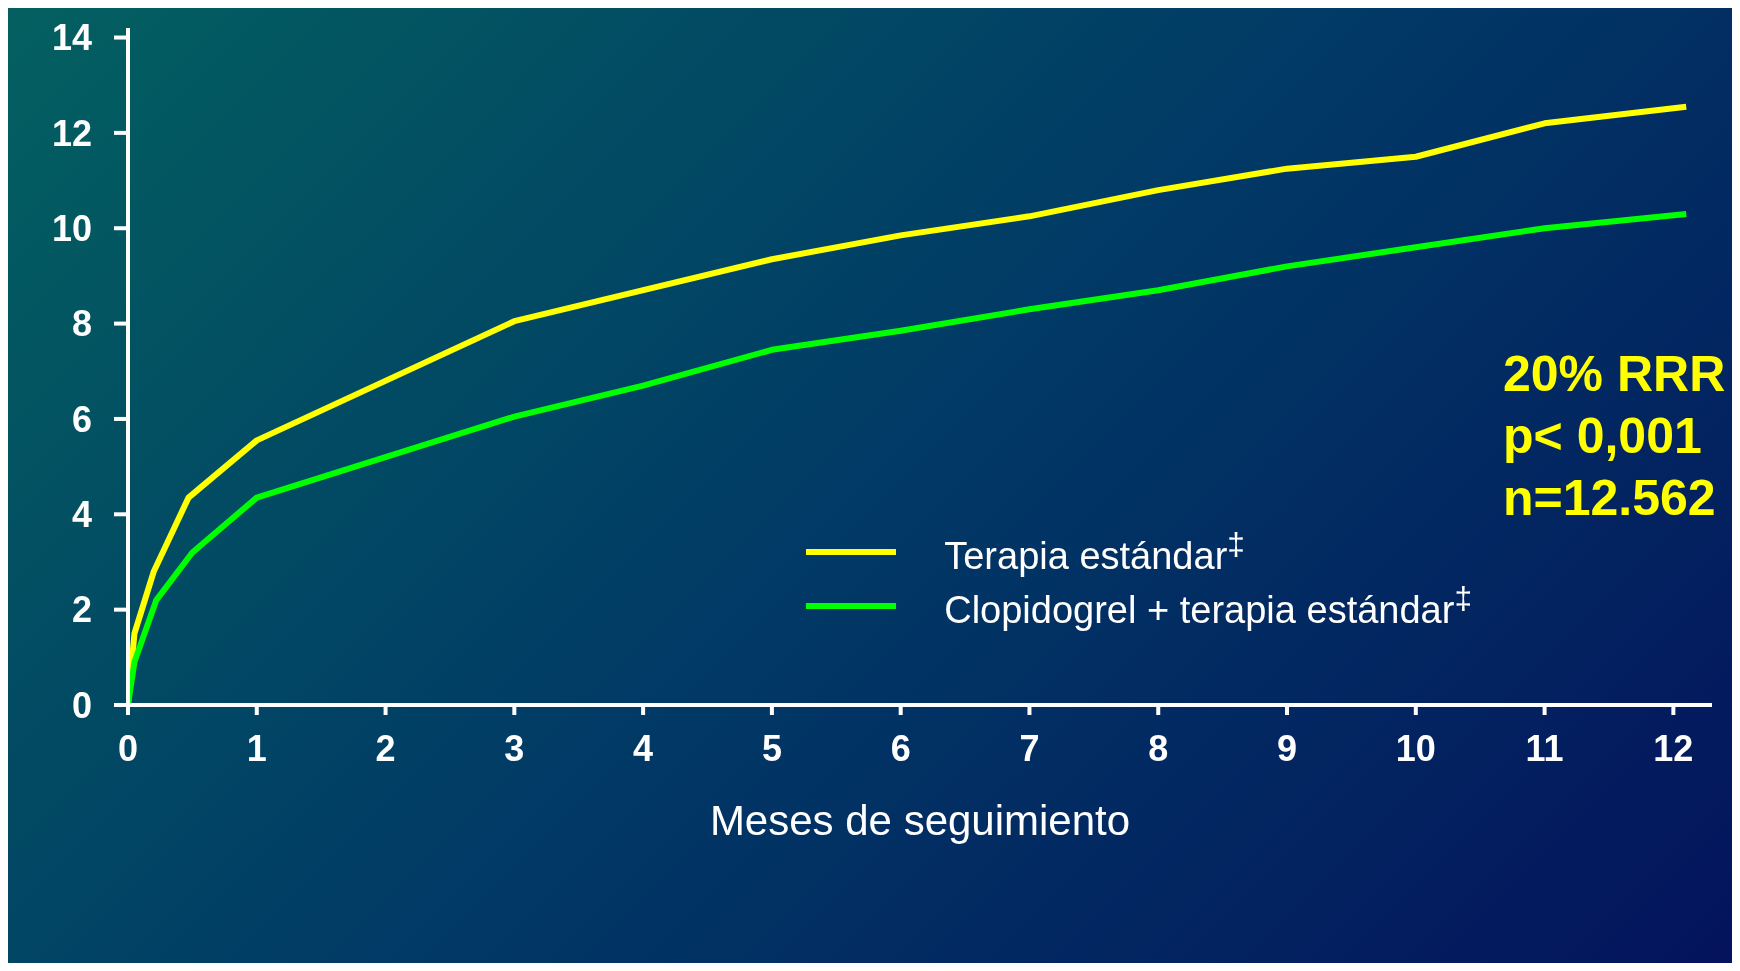 The height and width of the screenshot is (971, 1740). Describe the element at coordinates (385, 748) in the screenshot. I see `x-tick-label: 2` at that location.